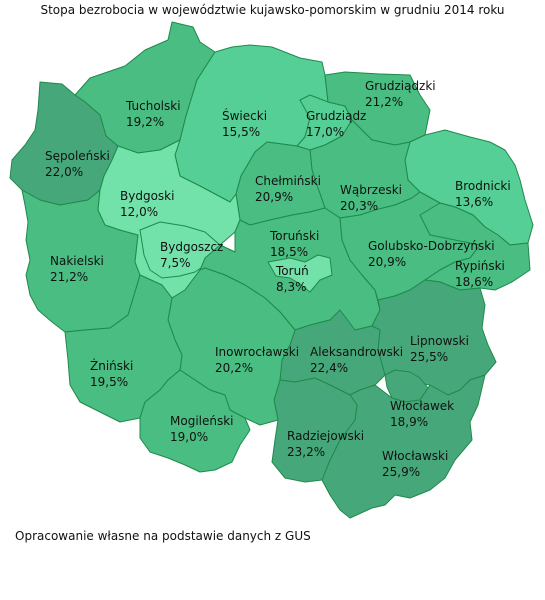  I want to click on label-inowroclawski-value: 20,2%, so click(234, 368).